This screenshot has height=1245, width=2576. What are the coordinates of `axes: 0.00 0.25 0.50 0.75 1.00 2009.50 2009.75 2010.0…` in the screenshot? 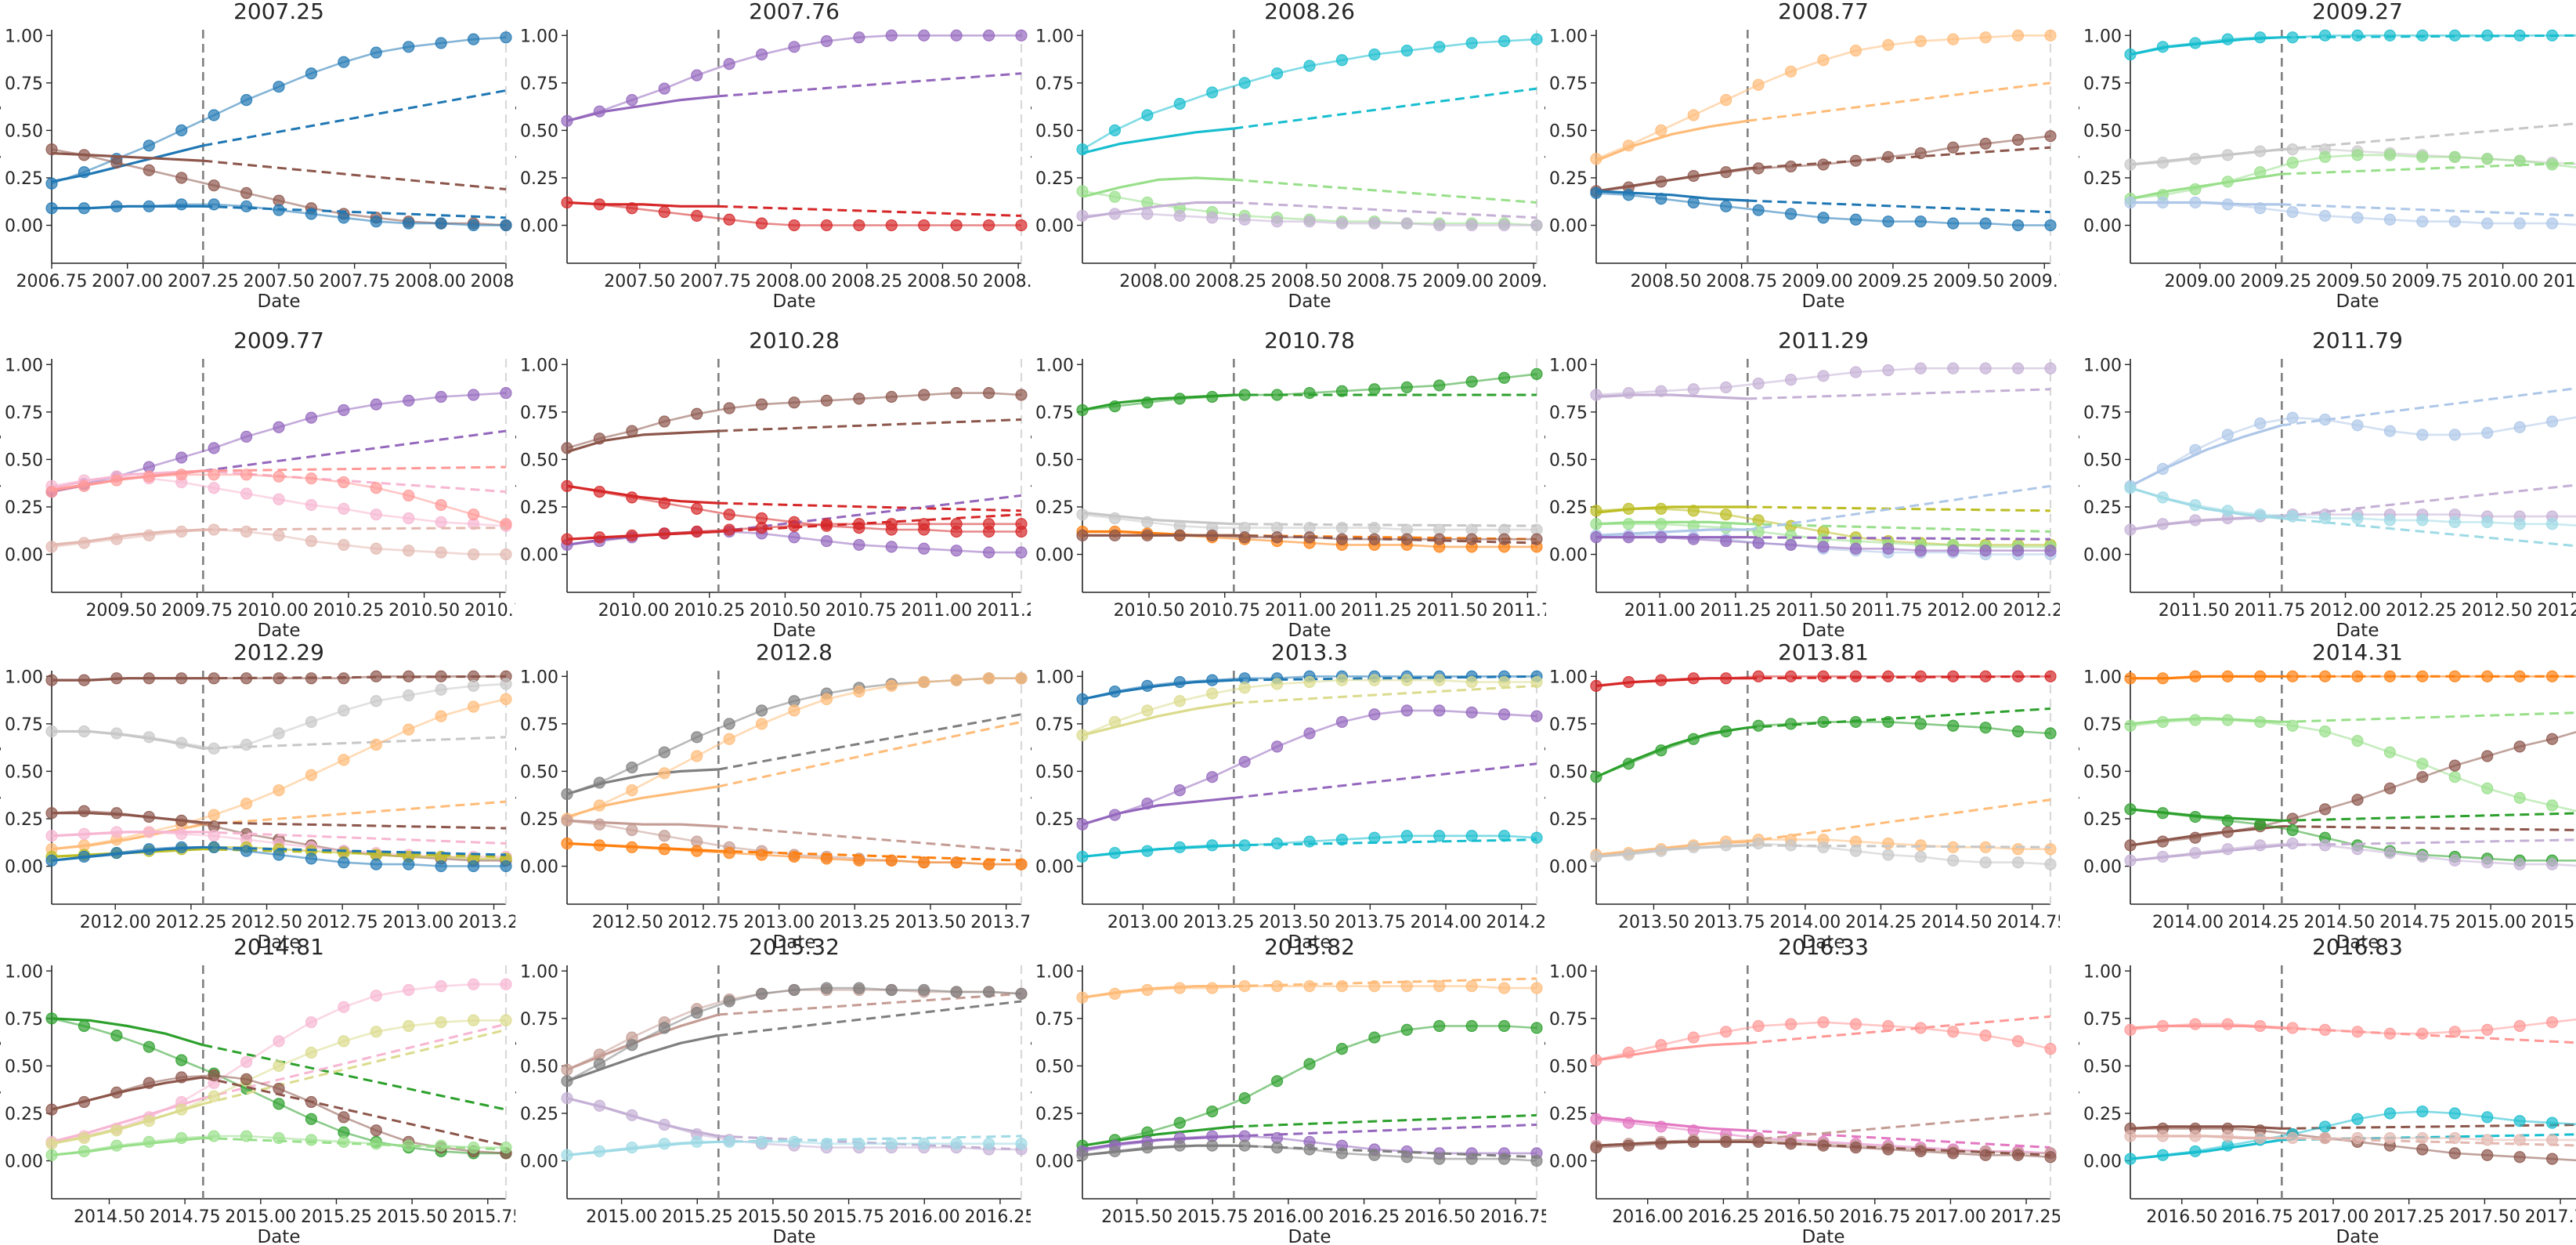 It's located at (260, 488).